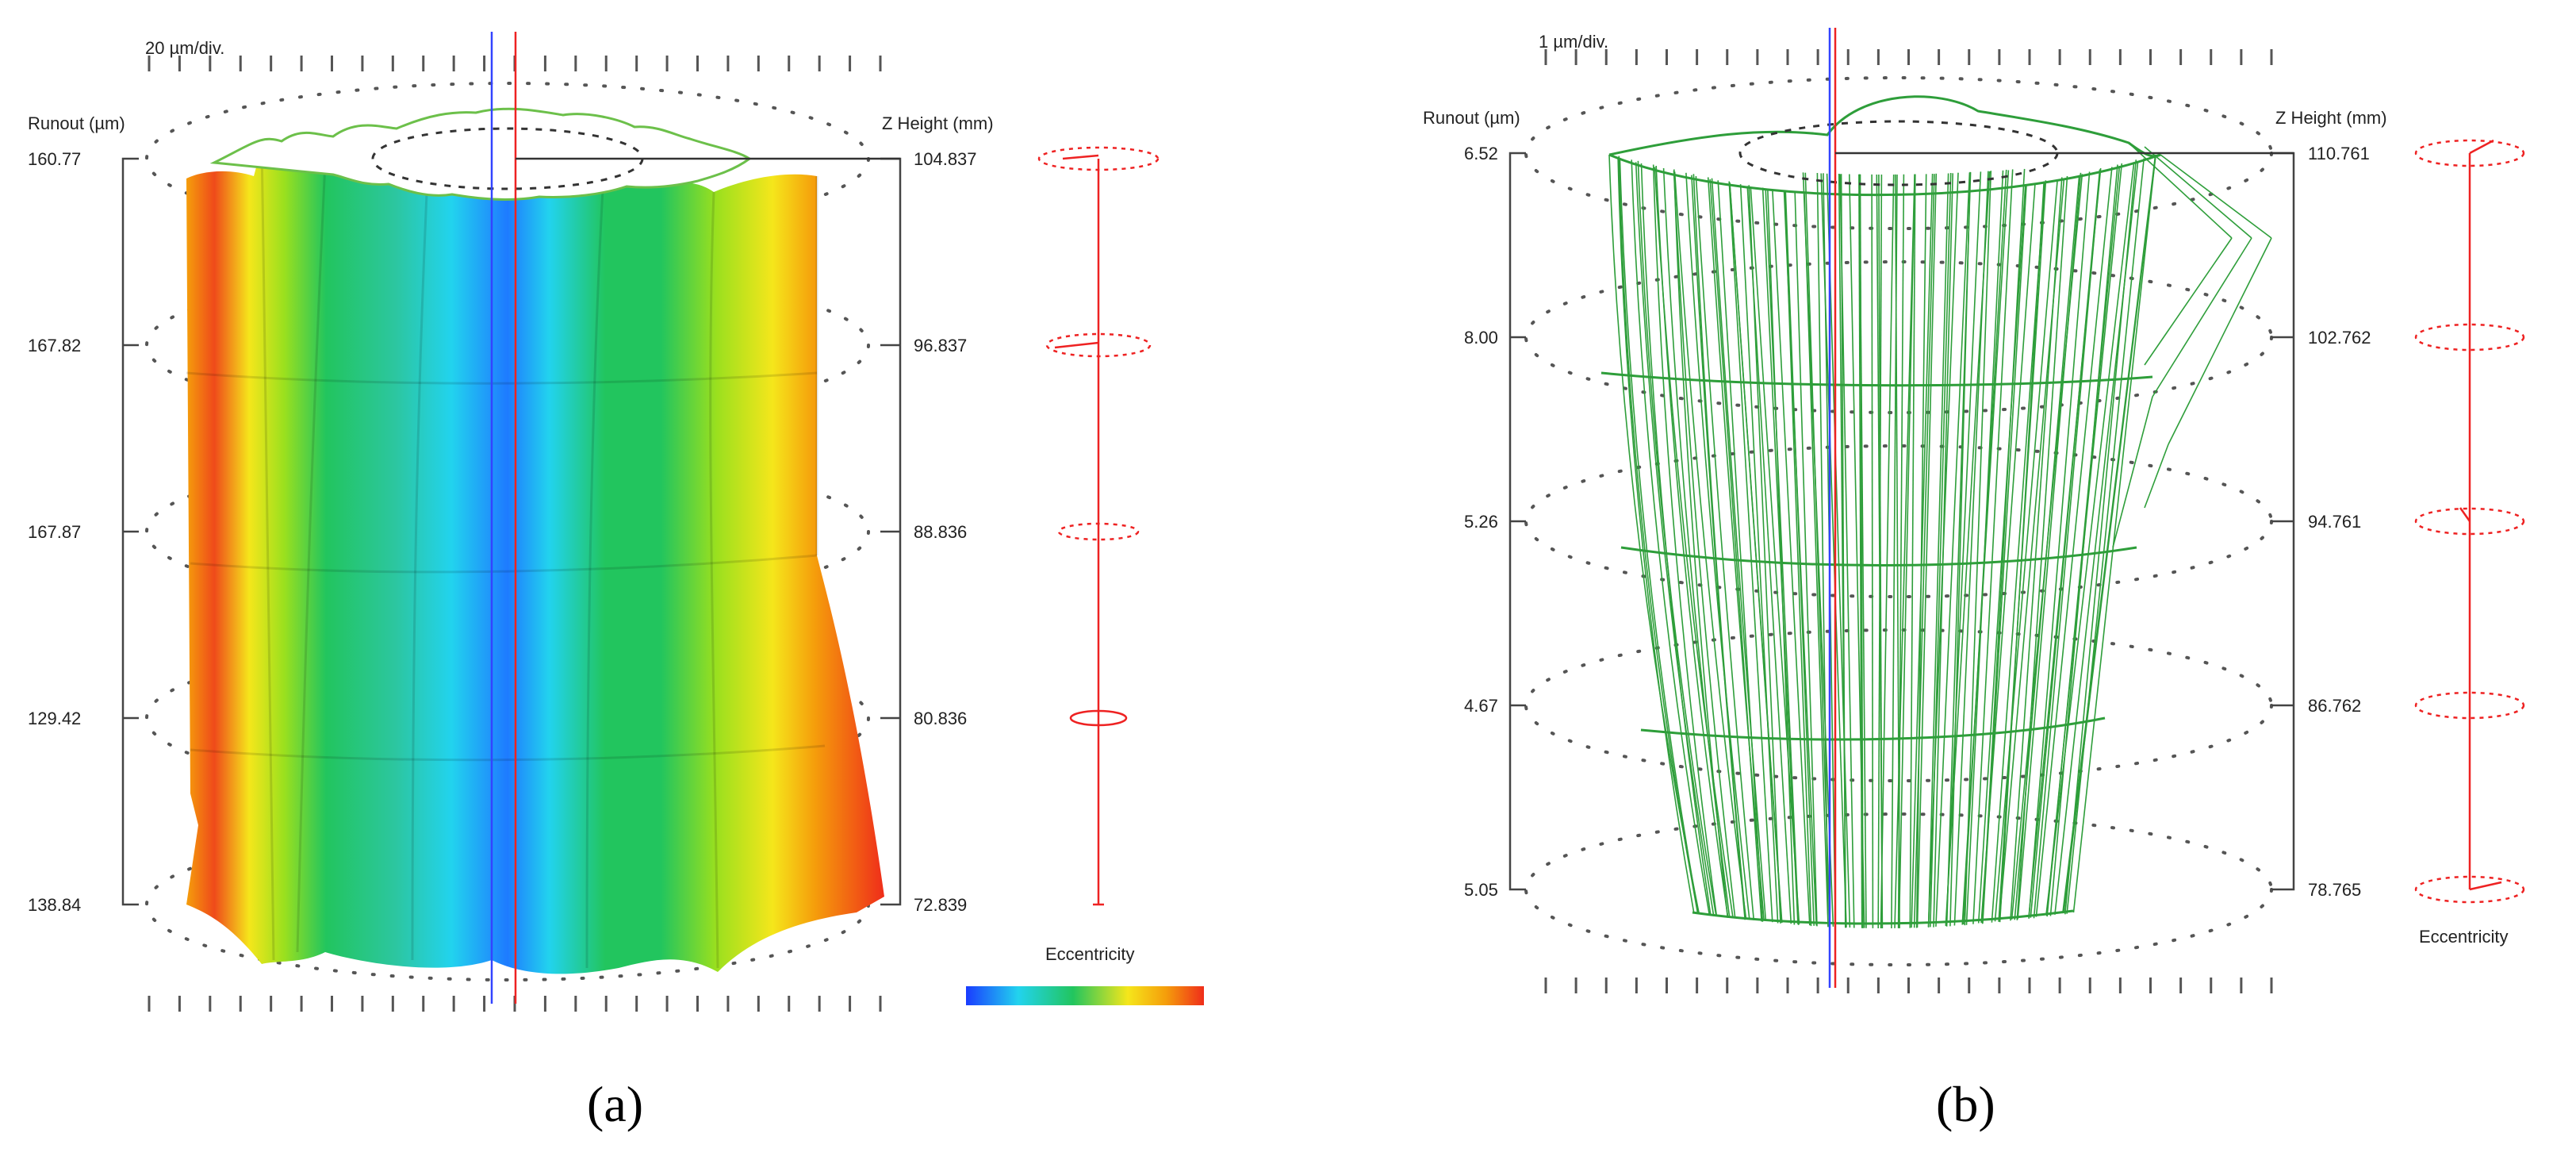 The image size is (2576, 1160). Describe the element at coordinates (1481, 890) in the screenshot. I see `runout-value-5: 5.05` at that location.